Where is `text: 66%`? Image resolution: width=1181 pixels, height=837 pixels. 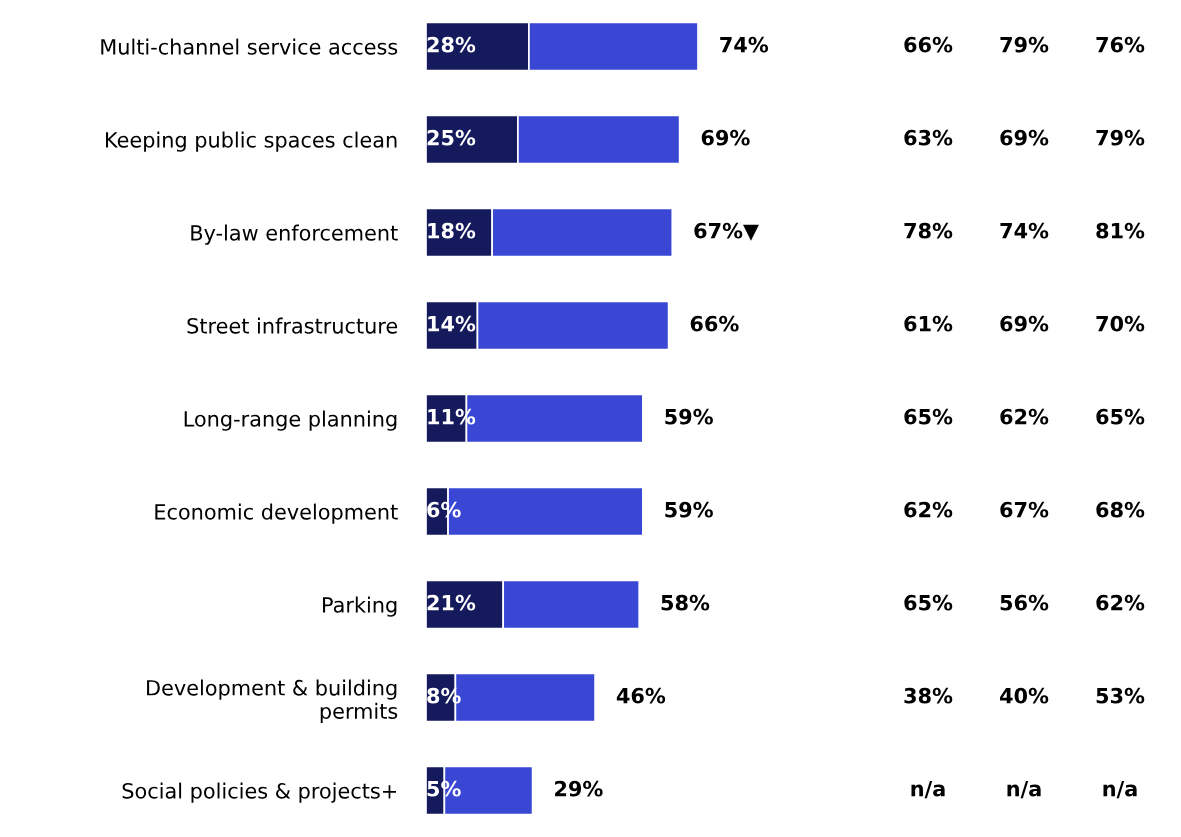
text: 66% is located at coordinates (928, 44).